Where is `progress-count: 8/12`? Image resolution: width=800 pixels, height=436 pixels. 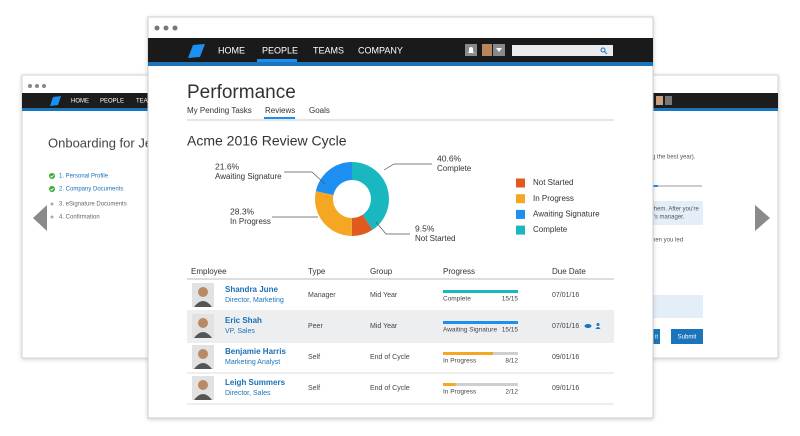 progress-count: 8/12 is located at coordinates (511, 361).